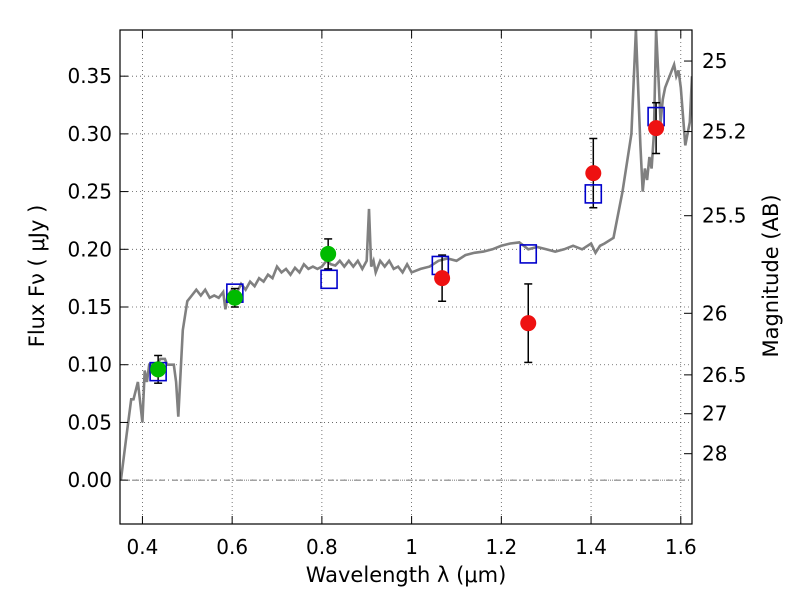 The image size is (800, 600). What do you see at coordinates (89, 134) in the screenshot?
I see `y-tick-label: 0.30` at bounding box center [89, 134].